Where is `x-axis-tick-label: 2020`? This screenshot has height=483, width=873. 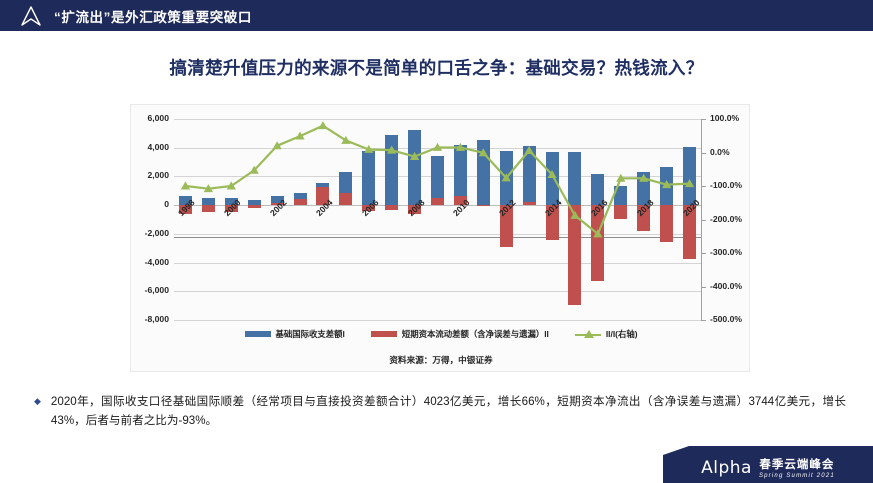
x-axis-tick-label: 2020 is located at coordinates (691, 208).